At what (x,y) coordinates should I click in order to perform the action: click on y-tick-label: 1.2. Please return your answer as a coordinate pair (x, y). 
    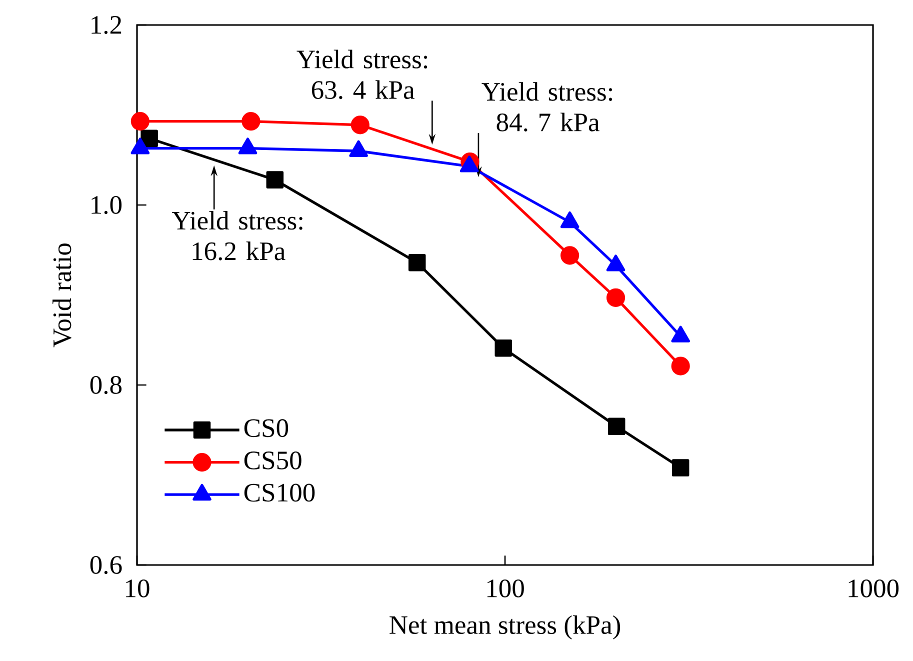
    Looking at the image, I should click on (107, 25).